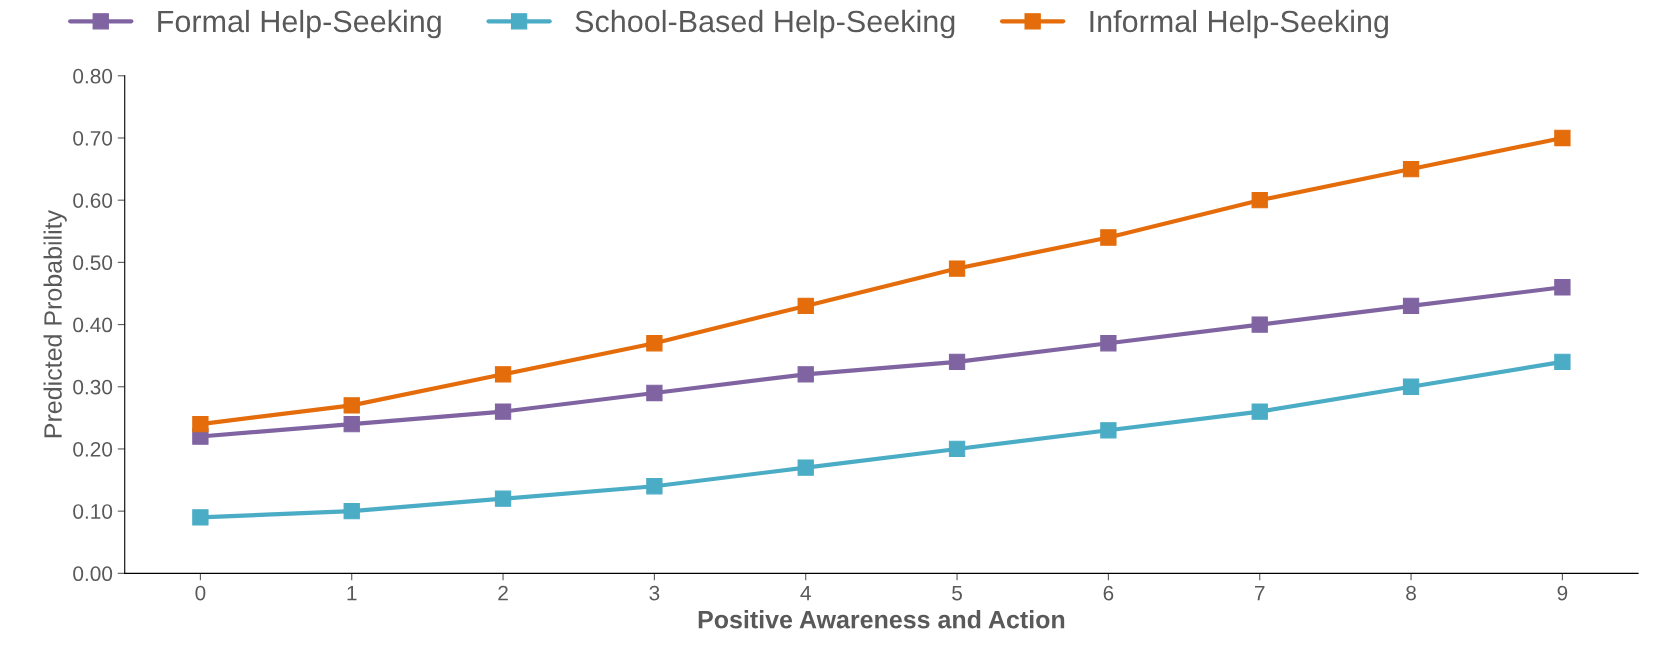 The width and height of the screenshot is (1663, 659). I want to click on y-axis-title: Predicted Probability, so click(55, 323).